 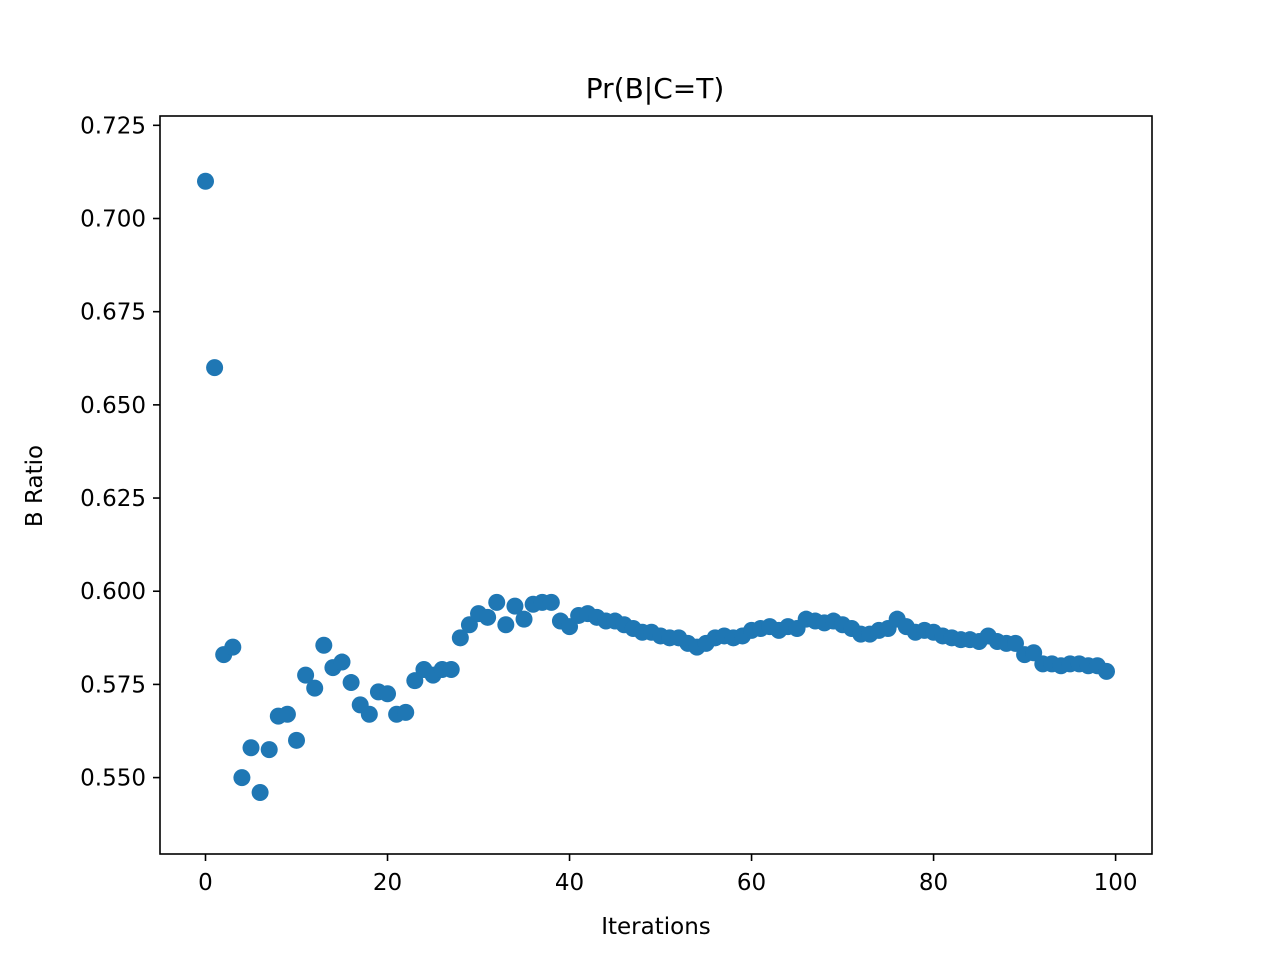 What do you see at coordinates (120, 452) in the screenshot?
I see `y-axis-ticks: 0.550 0.575 0.600 0.625 0.650 0.675 0.700 0.725` at bounding box center [120, 452].